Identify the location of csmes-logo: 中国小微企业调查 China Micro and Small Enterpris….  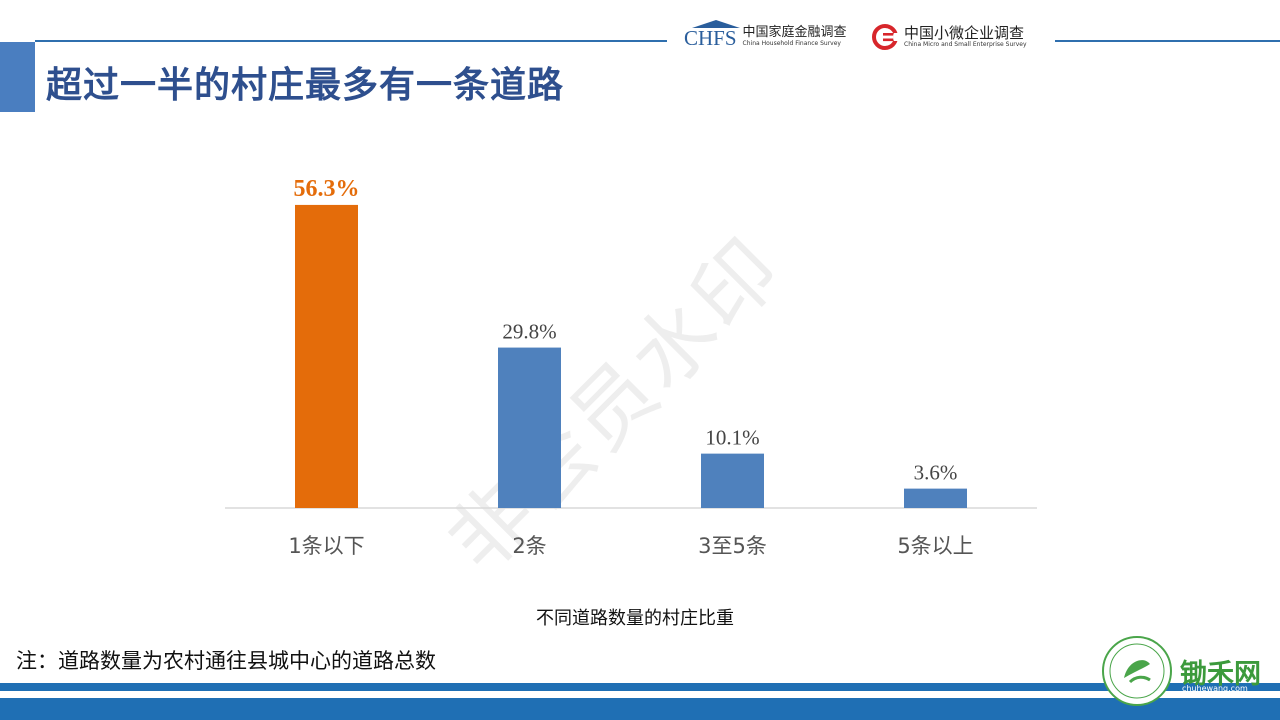
(949, 37).